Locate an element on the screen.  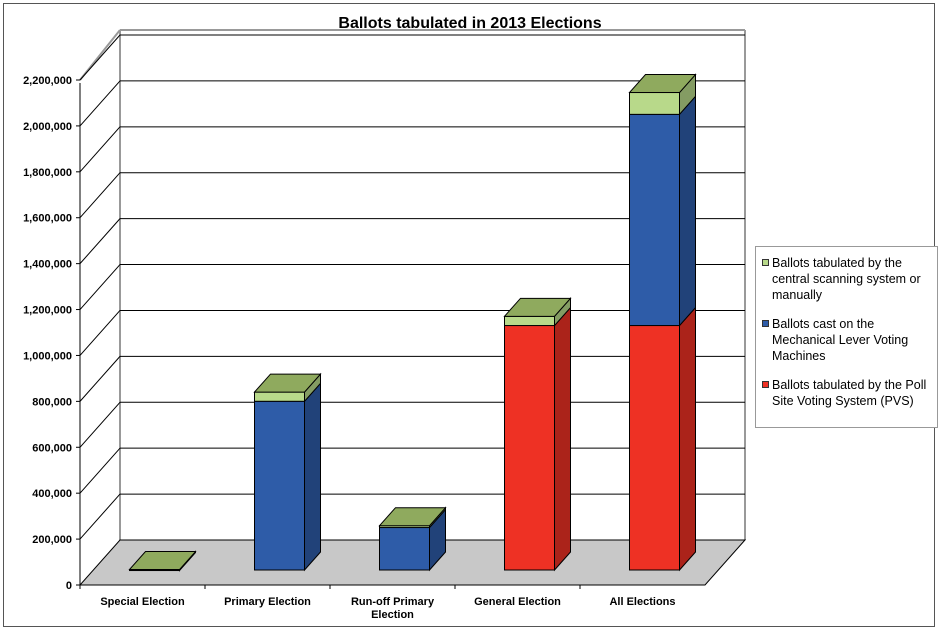
chart-title: Ballots tabulated in 2013 Elections is located at coordinates (470, 23).